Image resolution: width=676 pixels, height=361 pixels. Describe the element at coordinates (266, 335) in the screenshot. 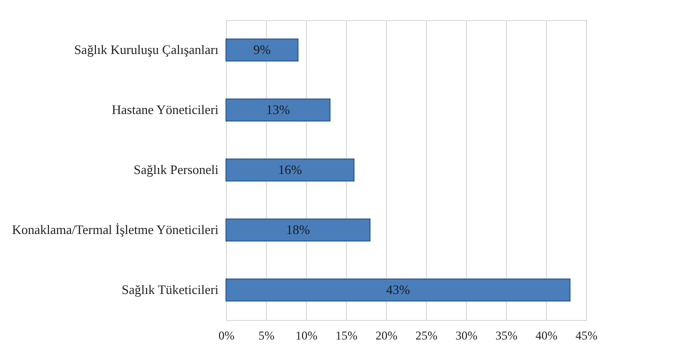

I see `x-tick-label: 5%` at that location.